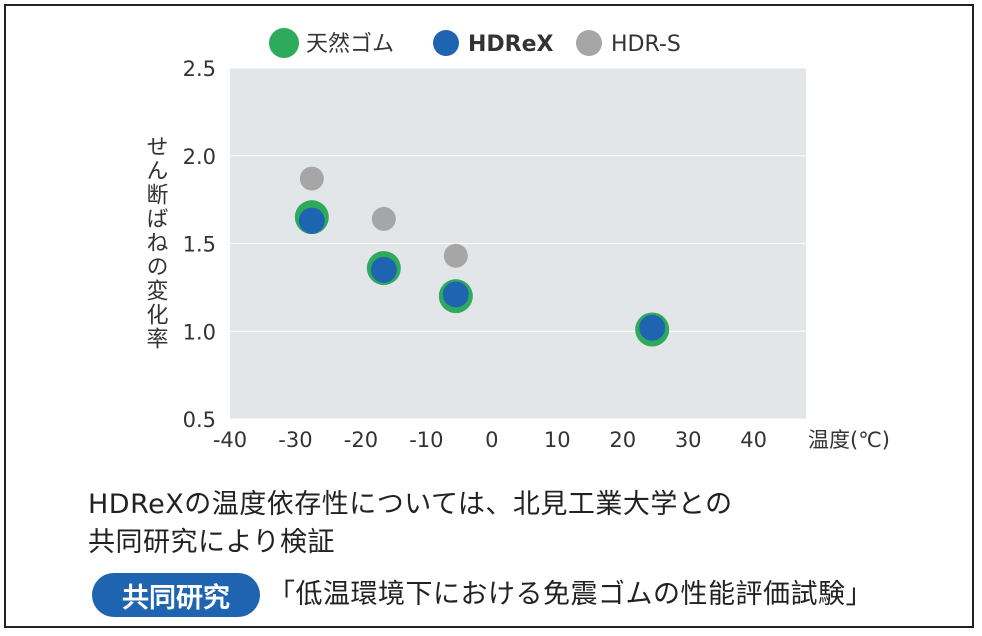 This screenshot has height=636, width=982. I want to click on legend-item: 天然ゴム, so click(331, 43).